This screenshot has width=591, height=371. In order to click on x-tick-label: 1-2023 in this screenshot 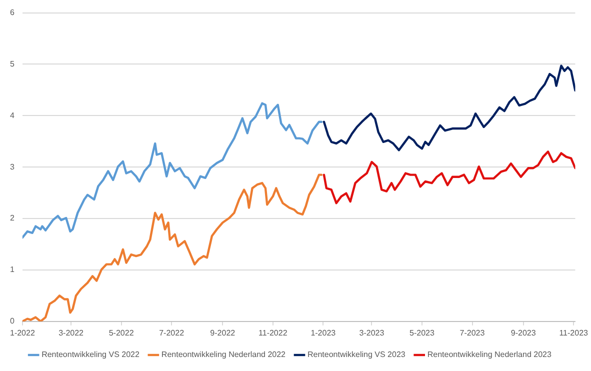, I will do `click(323, 333)`.